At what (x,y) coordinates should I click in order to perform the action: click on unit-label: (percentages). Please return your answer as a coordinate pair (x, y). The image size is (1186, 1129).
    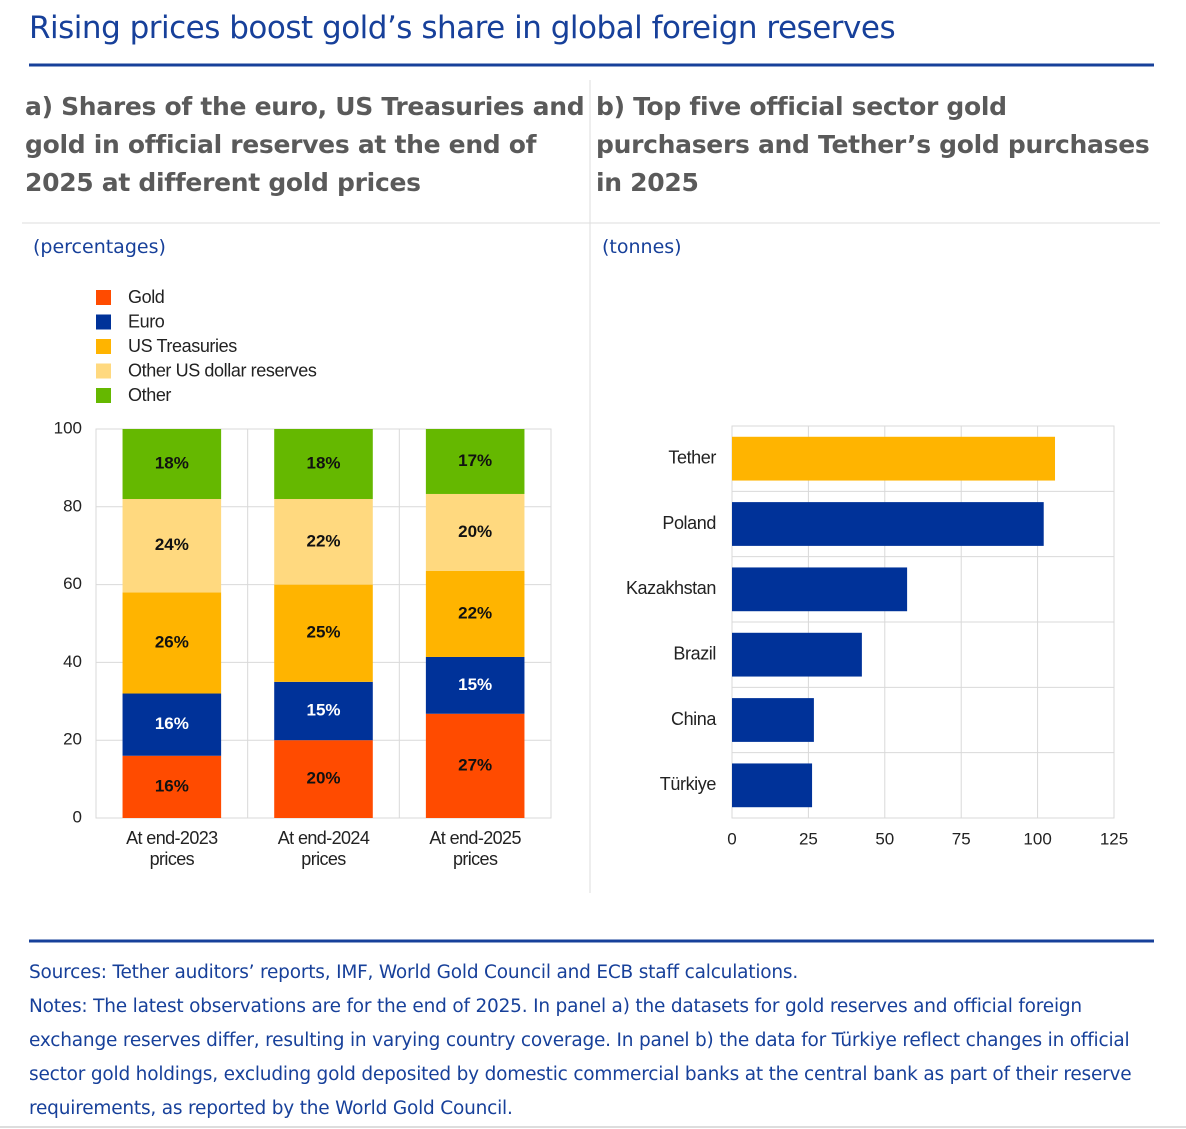
    Looking at the image, I should click on (99, 247).